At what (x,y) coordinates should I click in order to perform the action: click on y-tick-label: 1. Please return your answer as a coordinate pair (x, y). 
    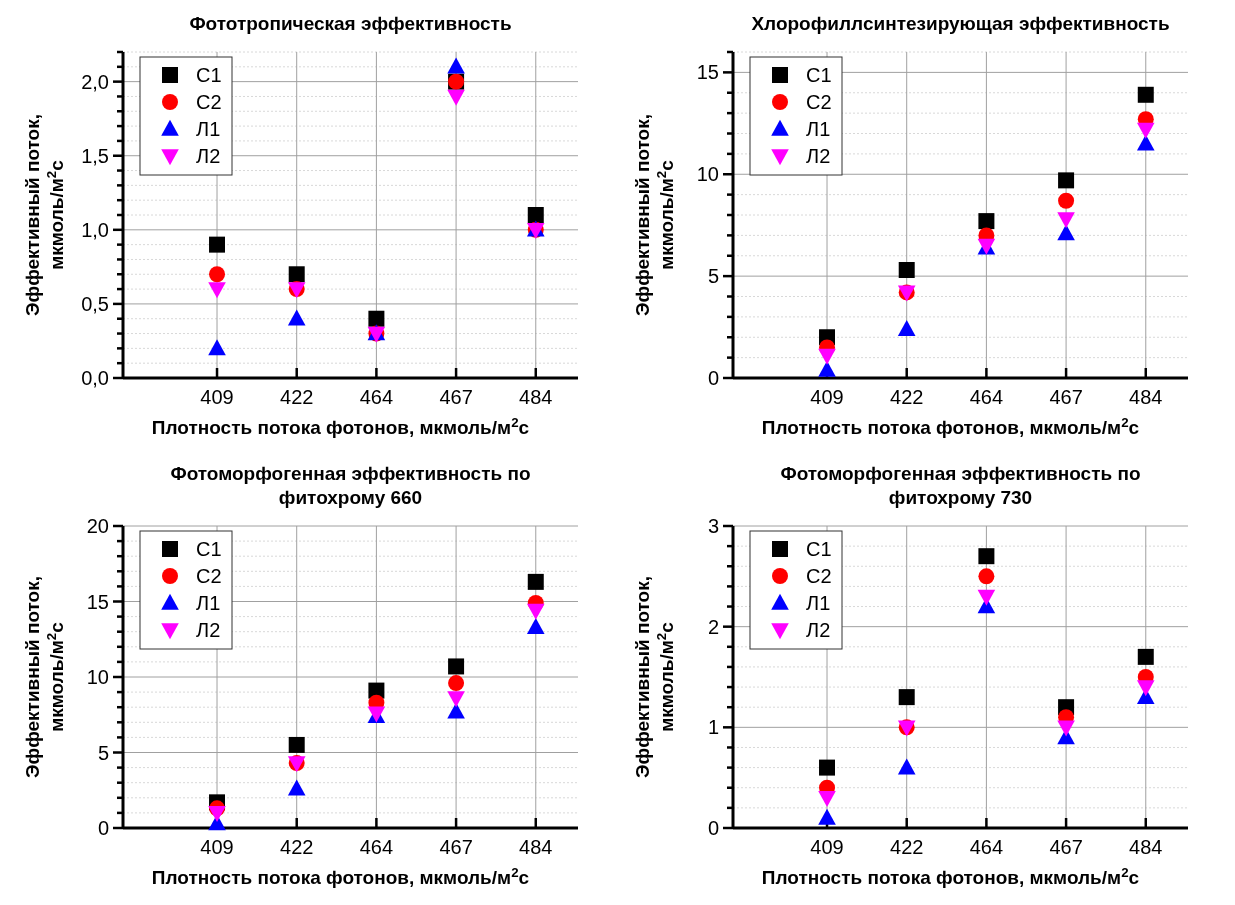
    Looking at the image, I should click on (713, 727).